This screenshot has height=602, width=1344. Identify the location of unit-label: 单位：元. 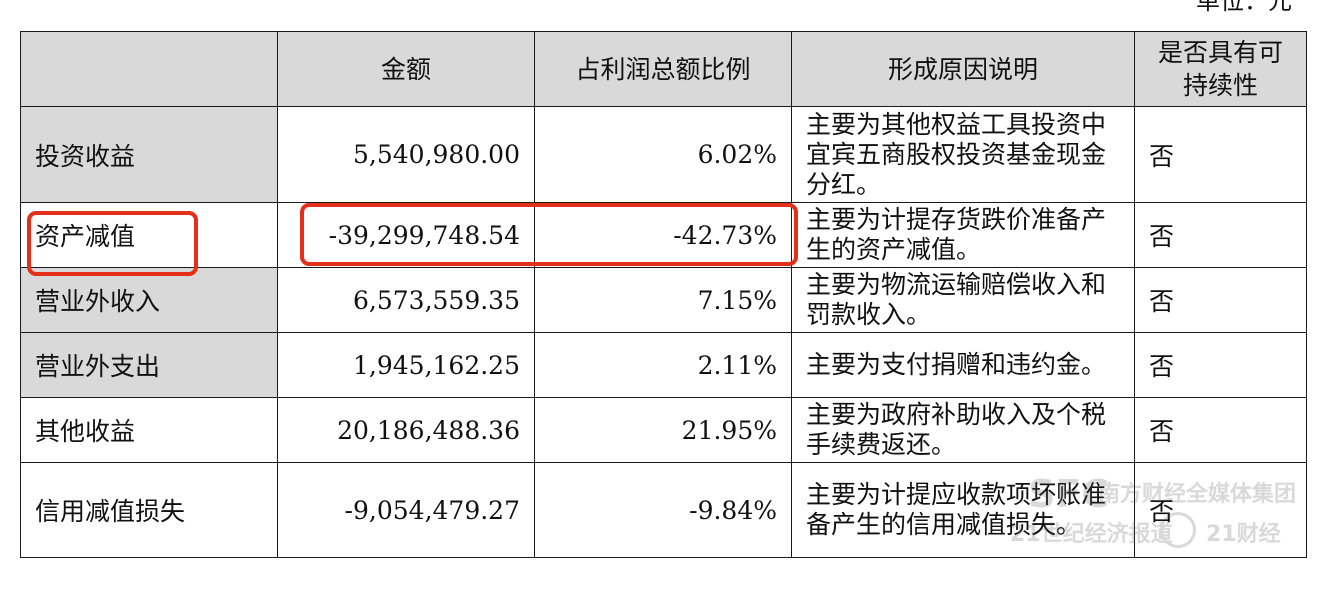
(1244, 7).